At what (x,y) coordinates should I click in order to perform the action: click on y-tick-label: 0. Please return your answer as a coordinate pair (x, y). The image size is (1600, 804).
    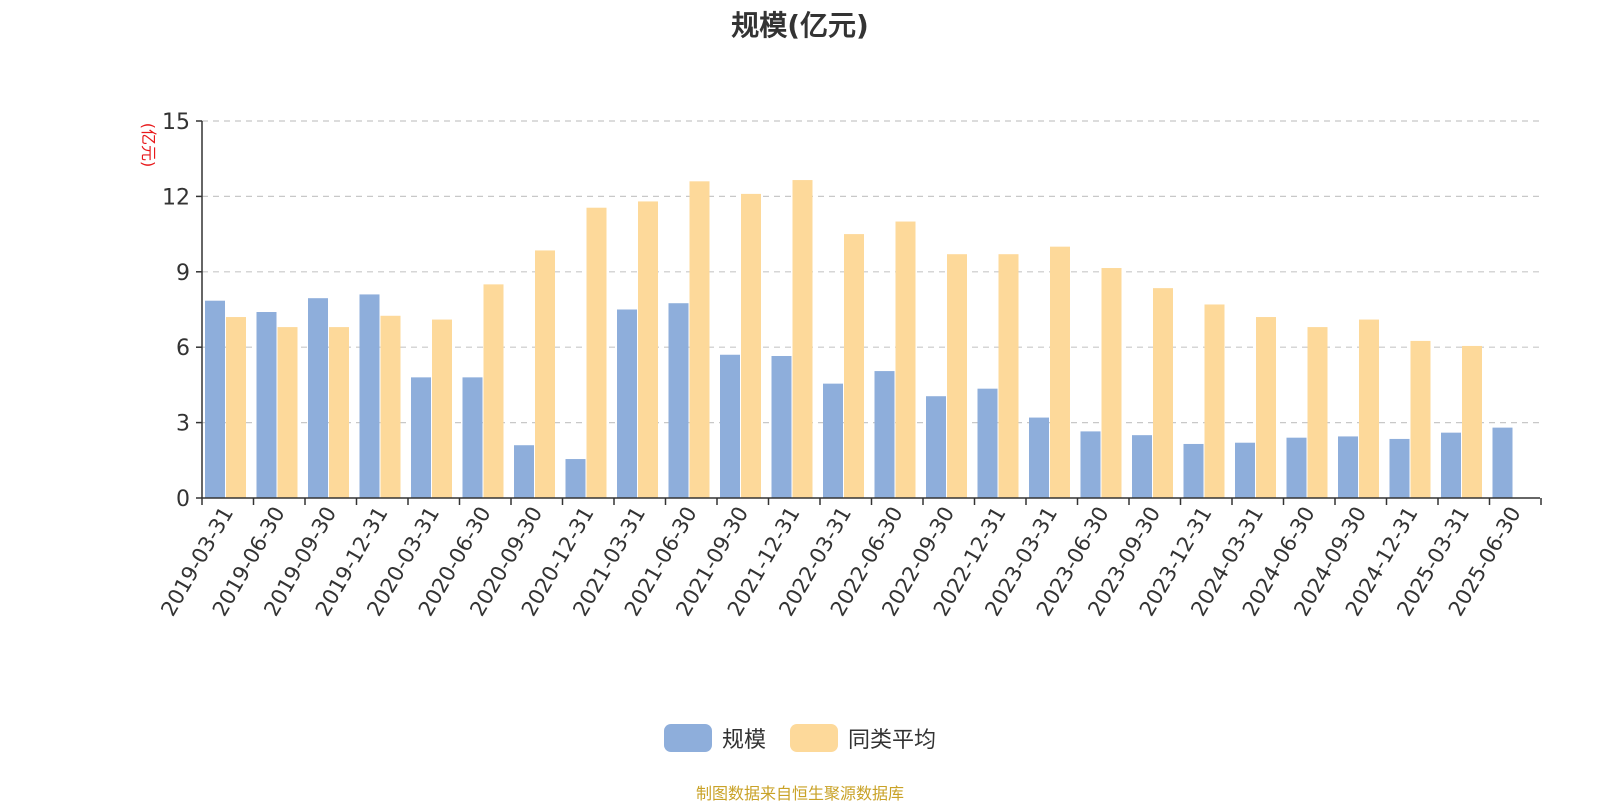
    Looking at the image, I should click on (183, 499).